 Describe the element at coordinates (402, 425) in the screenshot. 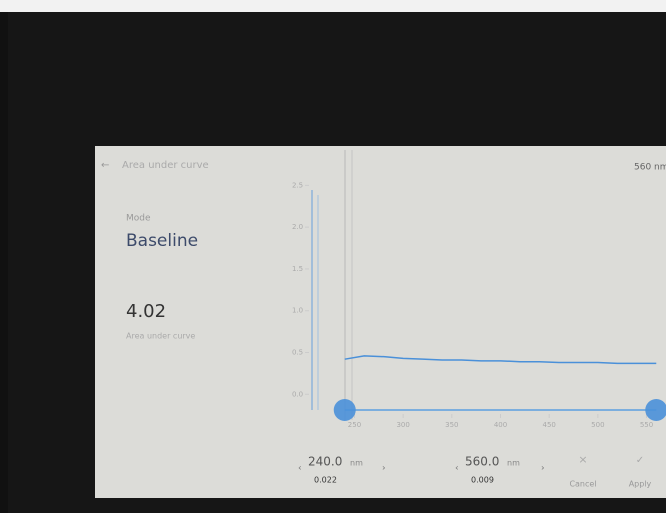

I see `x-tick-label: 300` at that location.